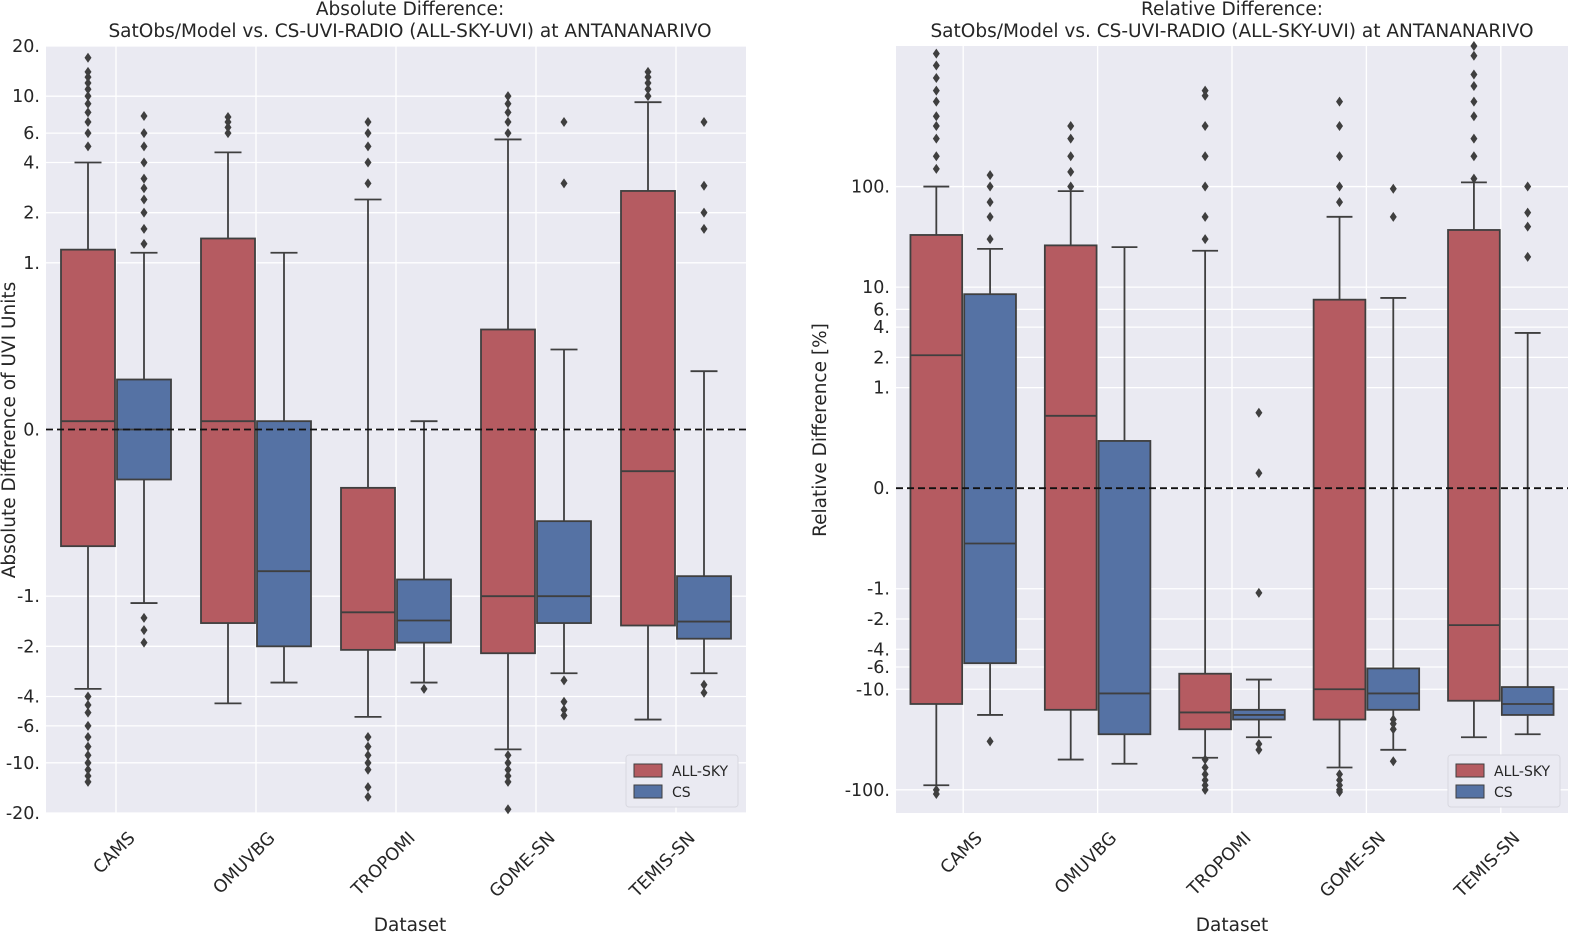  What do you see at coordinates (410, 10) in the screenshot?
I see `abs-title-line1: Absolute Difference:` at bounding box center [410, 10].